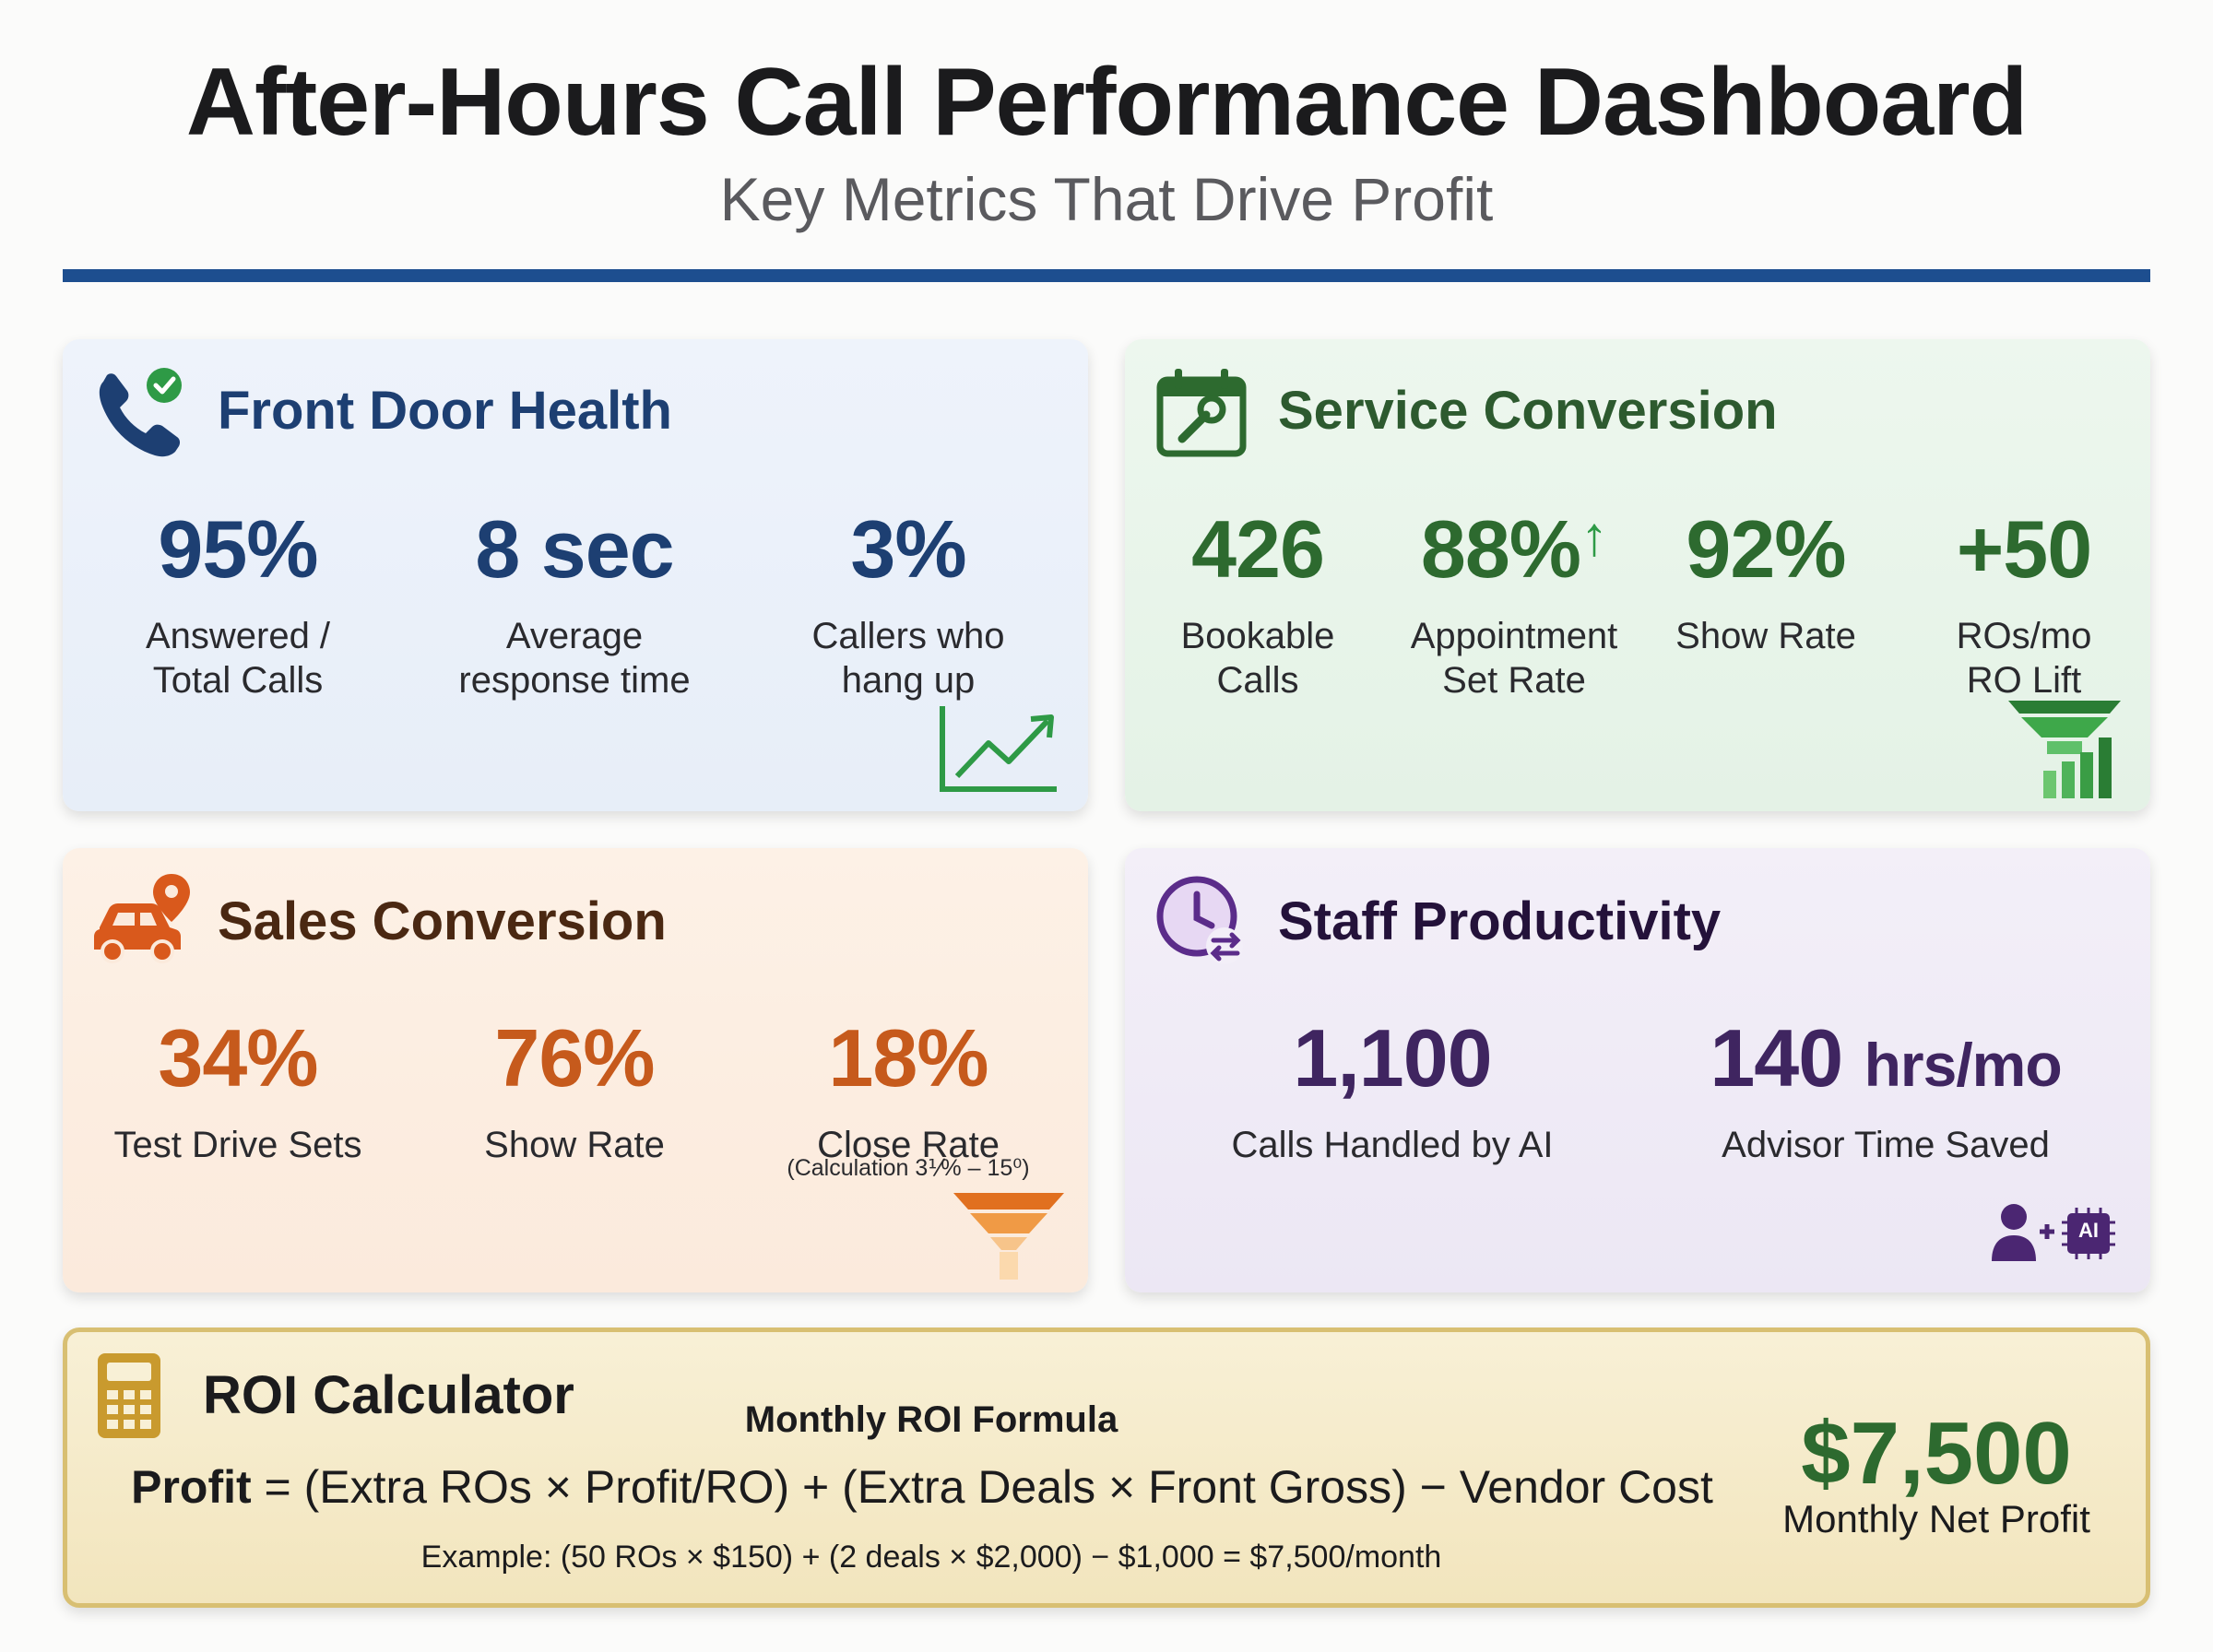 Image resolution: width=2213 pixels, height=1652 pixels. Describe the element at coordinates (1500, 921) in the screenshot. I see `staff-productivity-title: Staff Productivity` at that location.